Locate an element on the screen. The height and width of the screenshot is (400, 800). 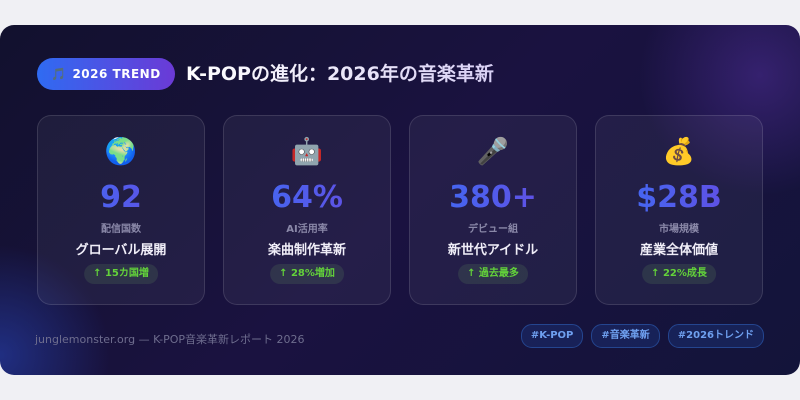
stat-subtitle: 楽曲制作革新 is located at coordinates (306, 250).